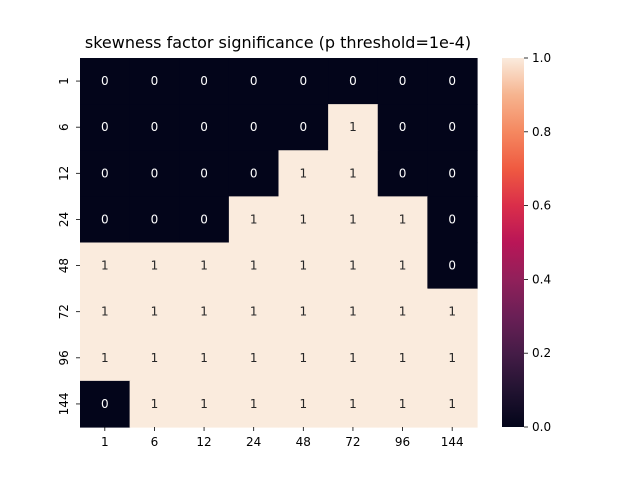 The width and height of the screenshot is (640, 480). I want to click on y-tick-label: 6, so click(64, 127).